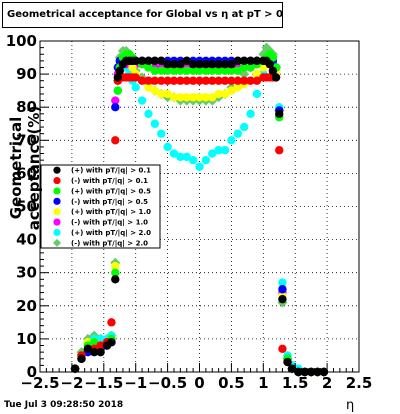 The width and height of the screenshot is (400, 414). Describe the element at coordinates (167, 383) in the screenshot. I see `x-tick-label: −0.5` at that location.